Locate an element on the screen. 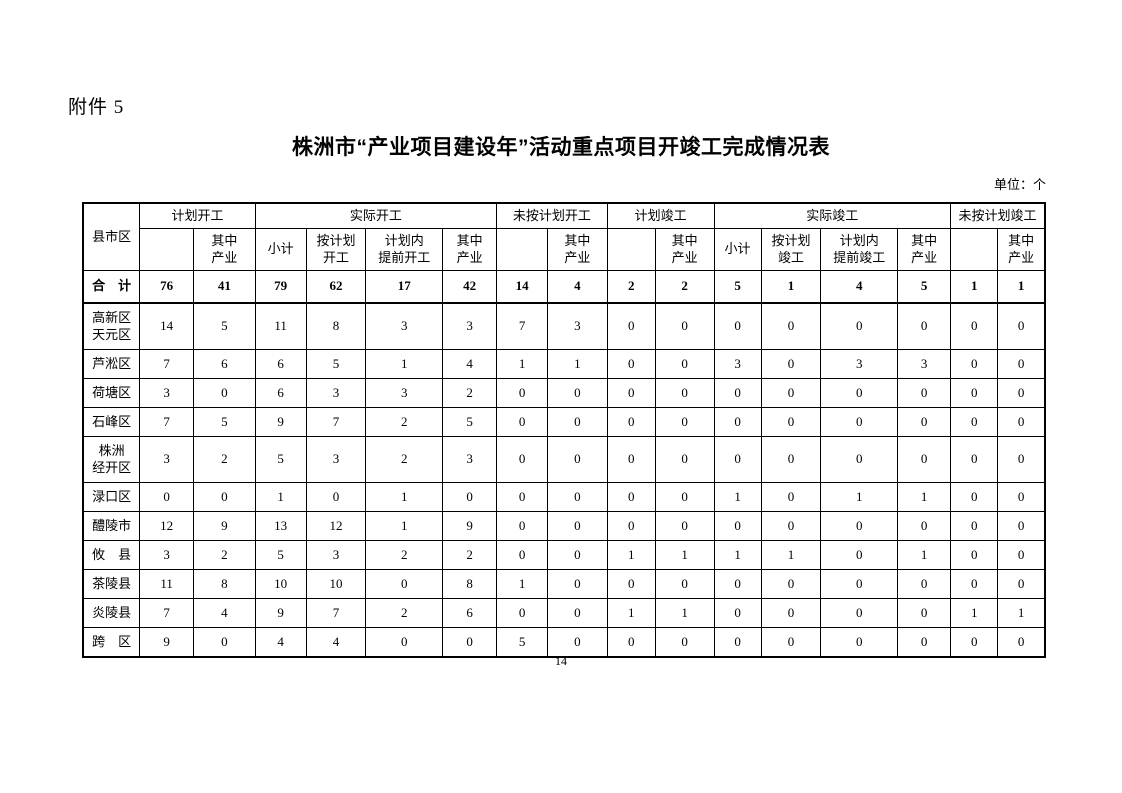 This screenshot has width=1122, height=793. data-cell: 41 is located at coordinates (224, 287).